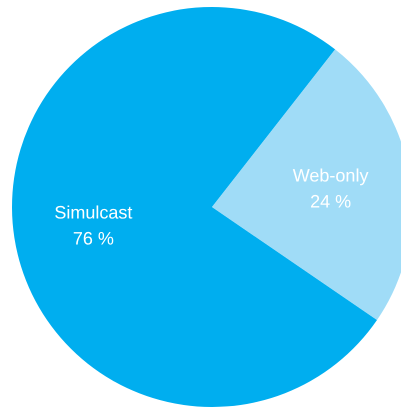 The image size is (401, 407). What do you see at coordinates (93, 238) in the screenshot?
I see `data-label: 76 %` at bounding box center [93, 238].